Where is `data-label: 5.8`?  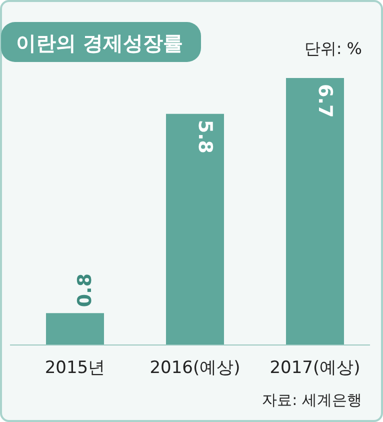 data-label: 5.8 is located at coordinates (205, 137).